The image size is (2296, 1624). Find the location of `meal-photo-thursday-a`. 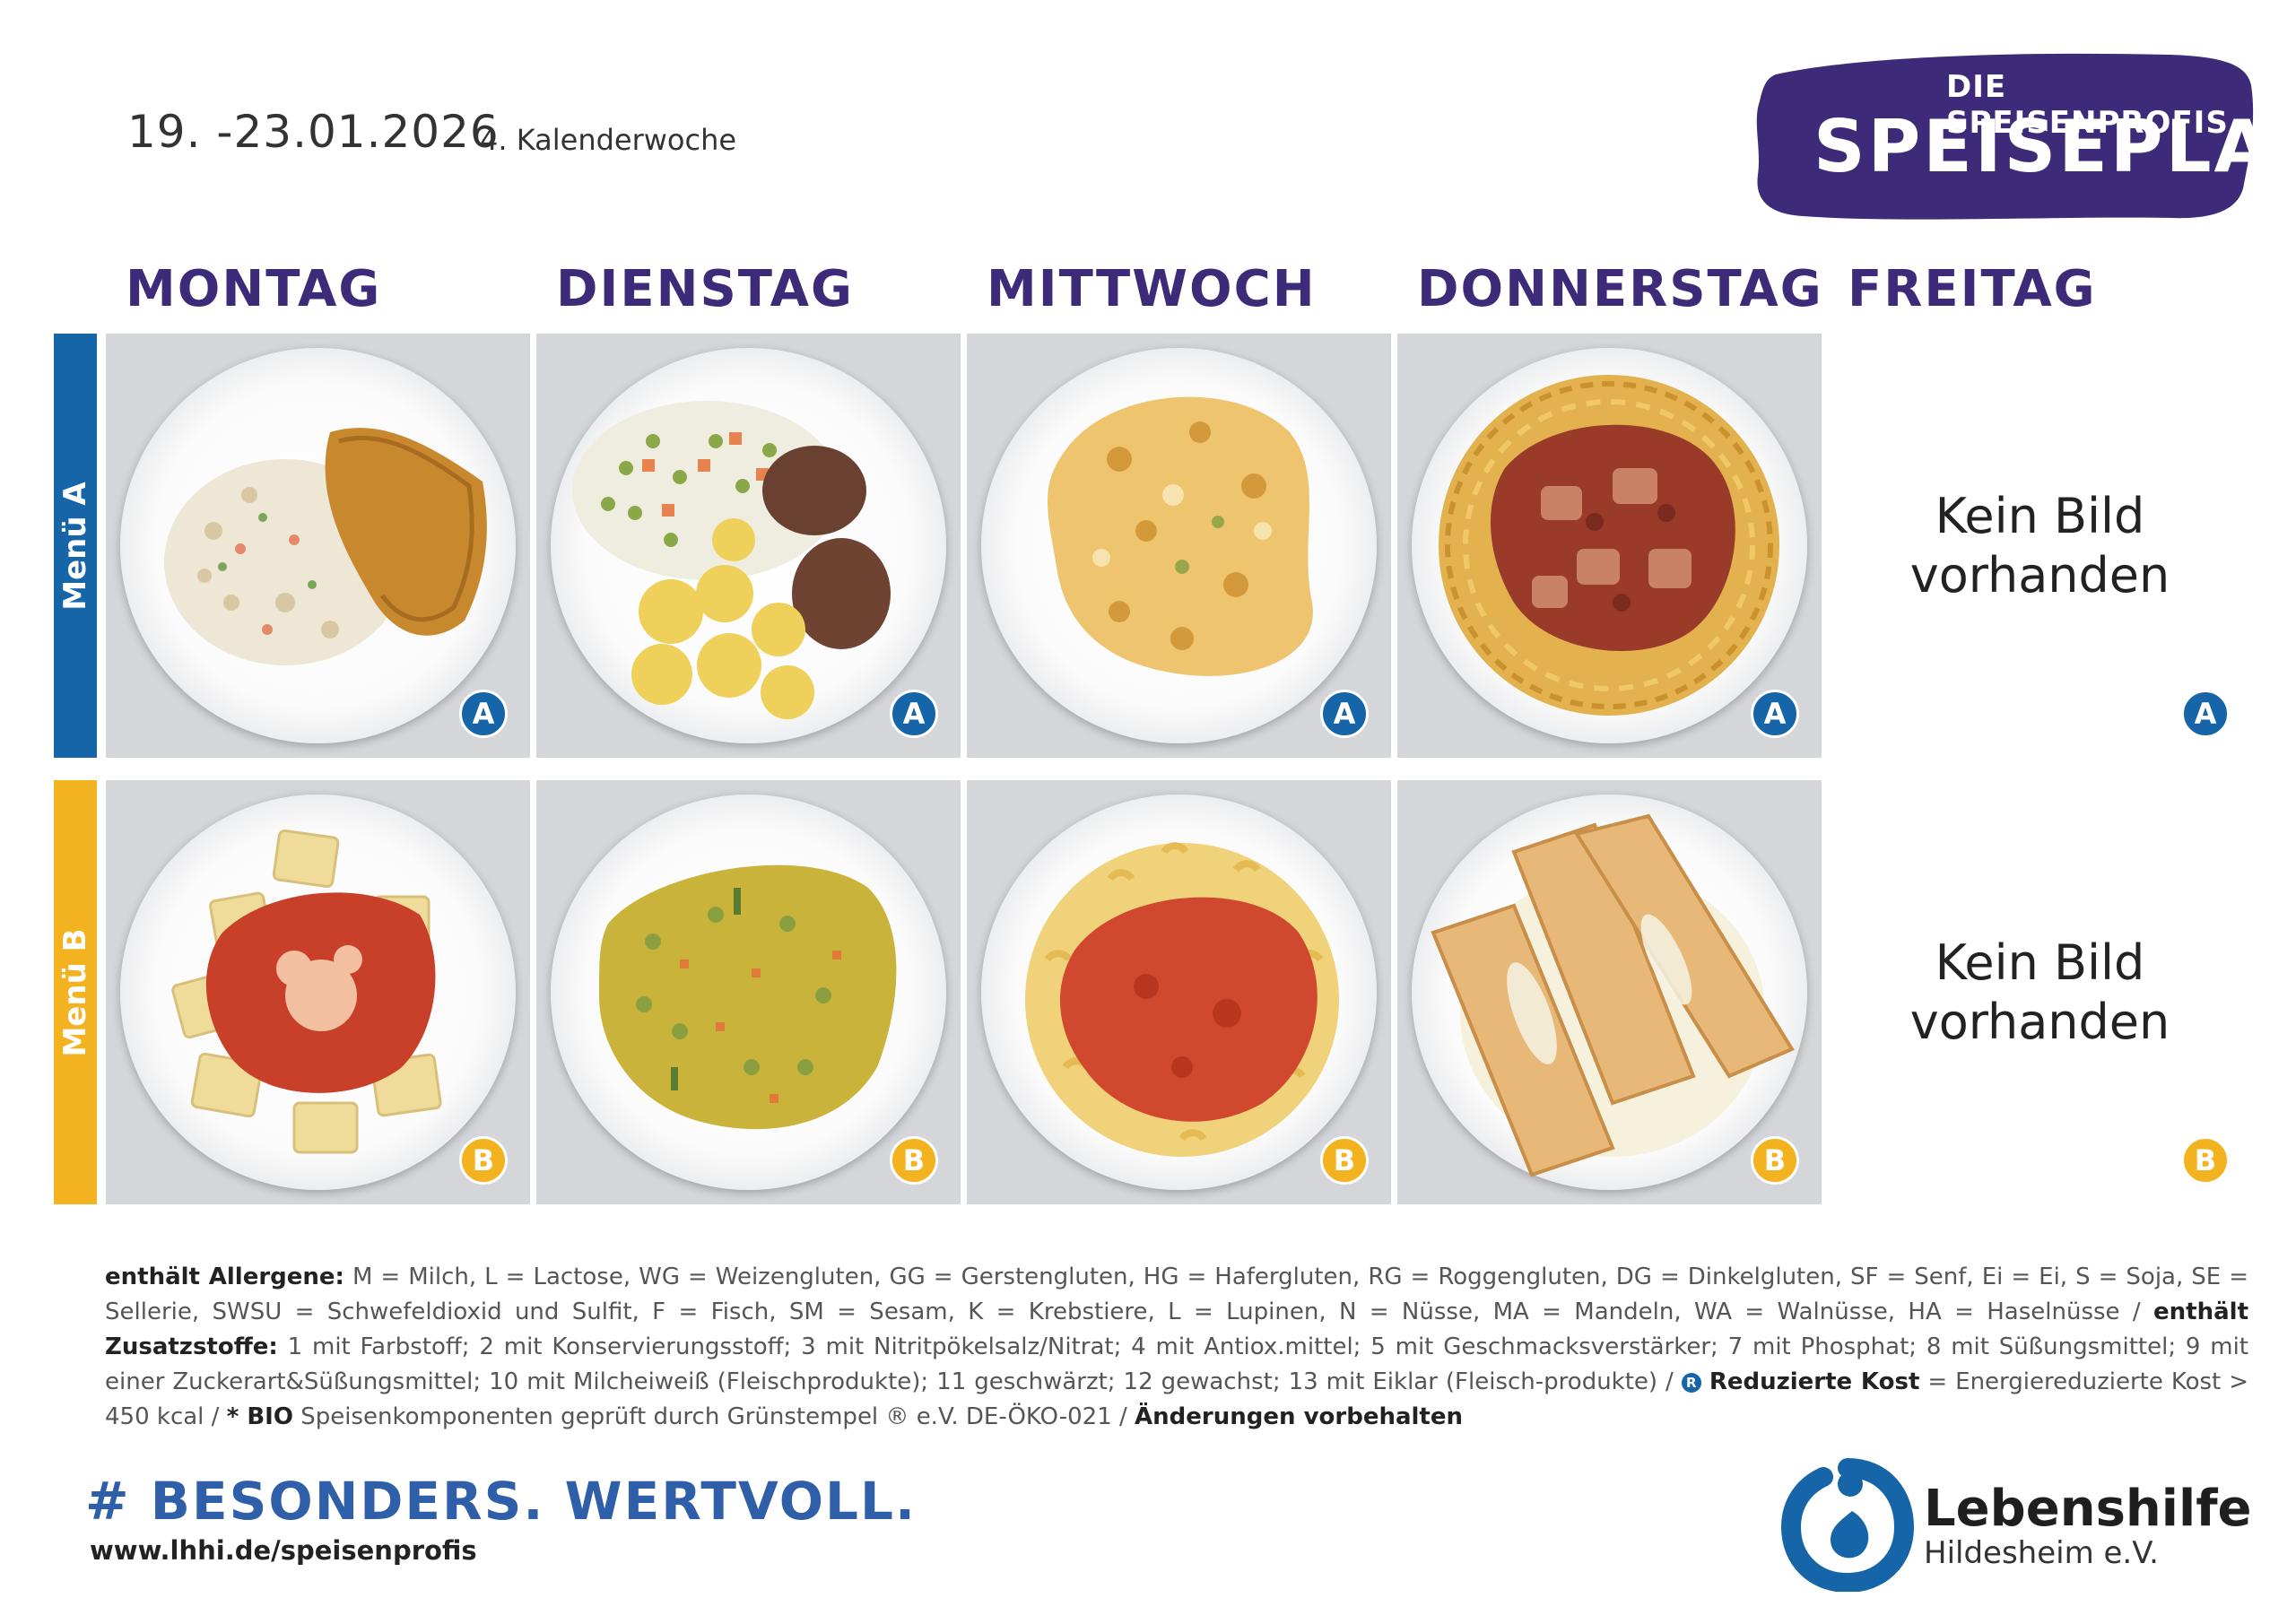

meal-photo-thursday-a is located at coordinates (1609, 546).